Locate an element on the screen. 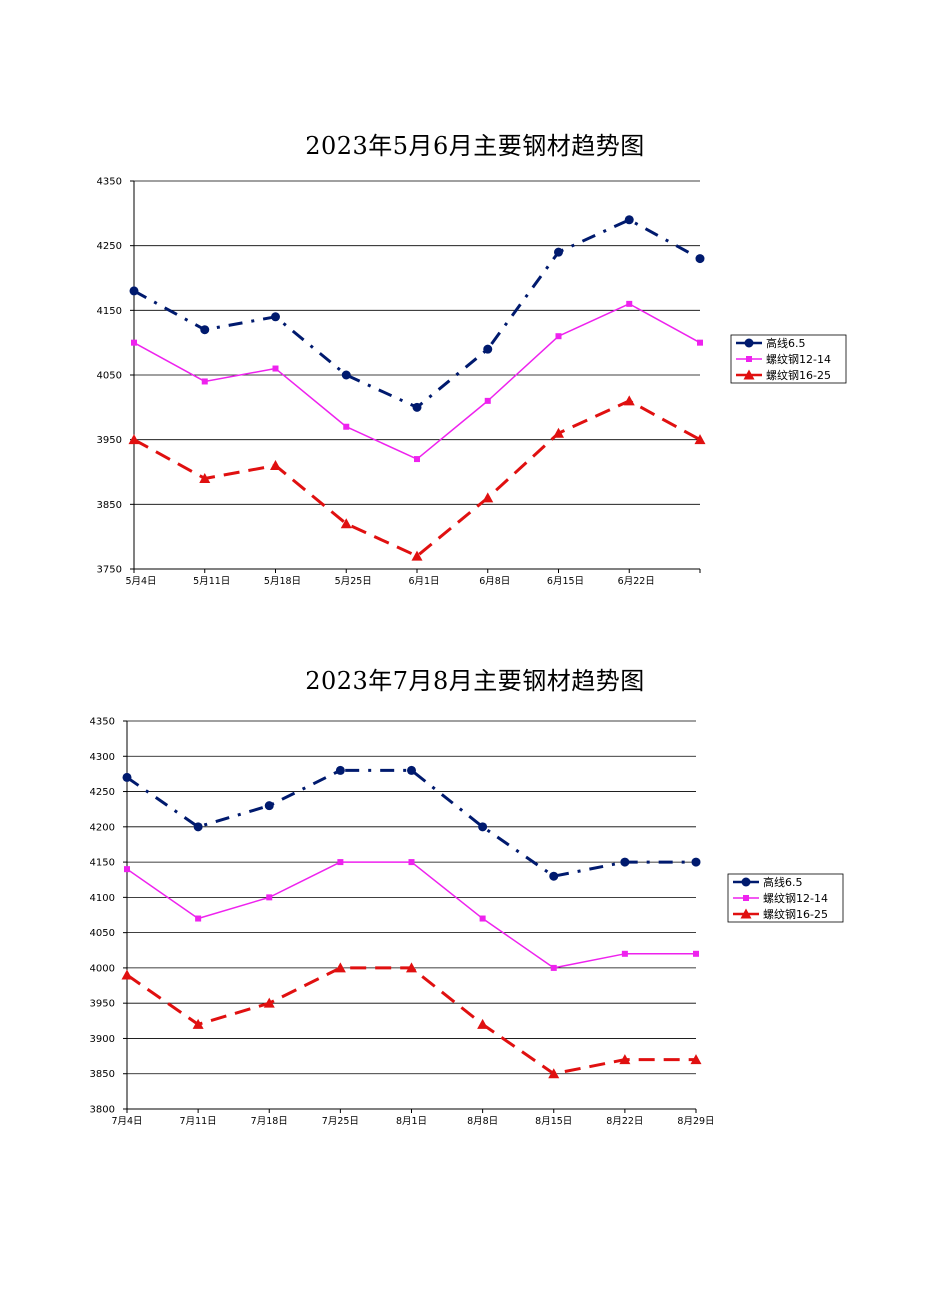 The image size is (950, 1290). chart-2-title: 2023年7月8月主要钢材趋势图 is located at coordinates (475, 681).